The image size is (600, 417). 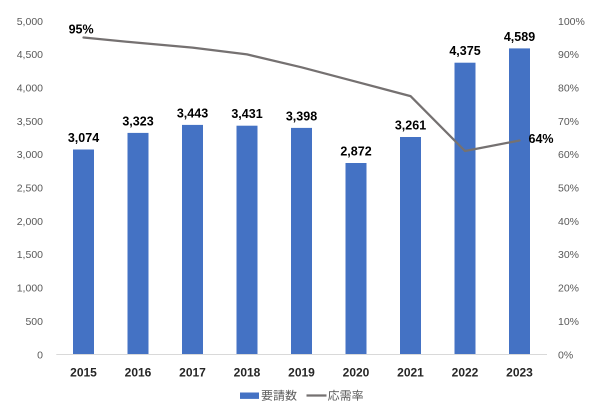 I want to click on svg-text: 4,375, so click(x=464, y=51).